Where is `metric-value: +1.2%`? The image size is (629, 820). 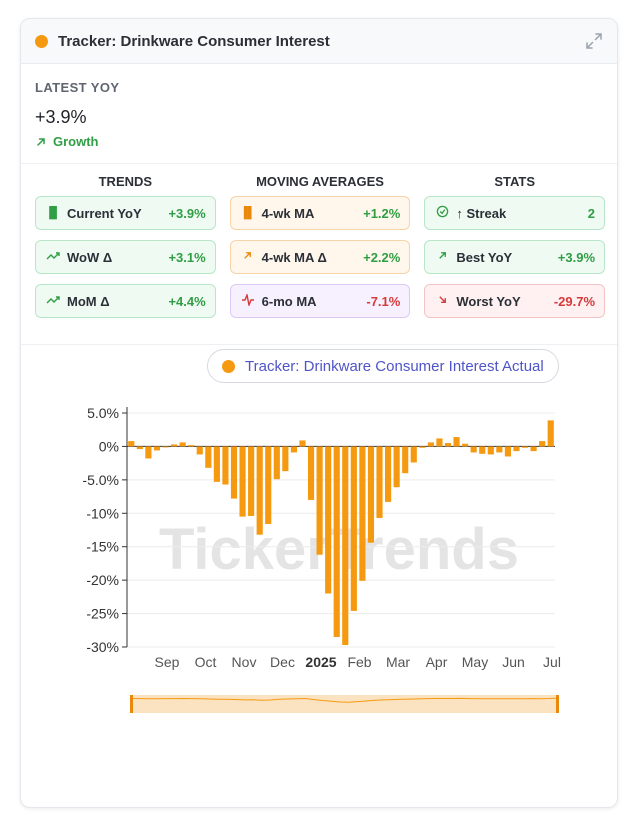
metric-value: +1.2% is located at coordinates (382, 213).